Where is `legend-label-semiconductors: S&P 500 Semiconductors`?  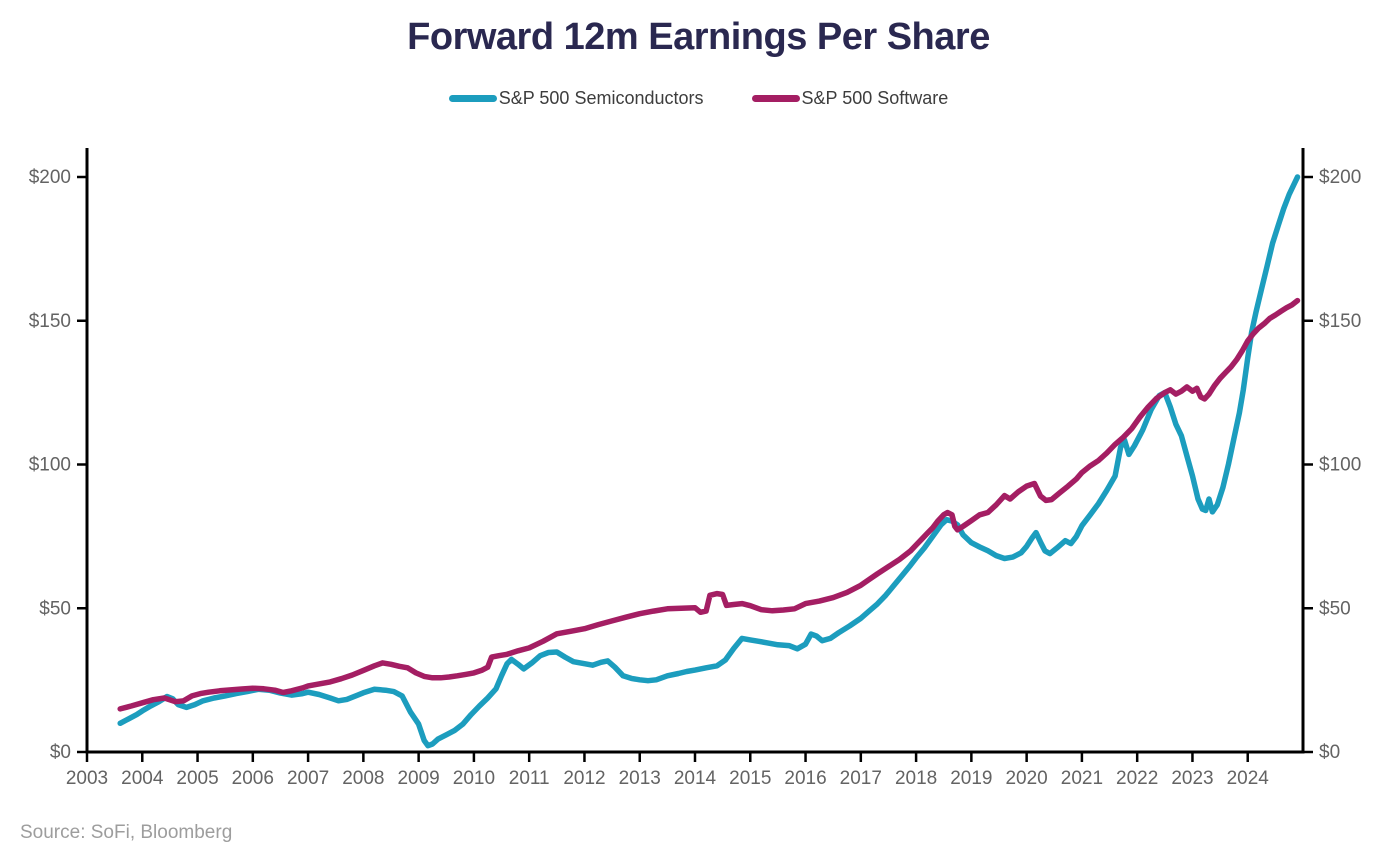
legend-label-semiconductors: S&P 500 Semiconductors is located at coordinates (601, 98).